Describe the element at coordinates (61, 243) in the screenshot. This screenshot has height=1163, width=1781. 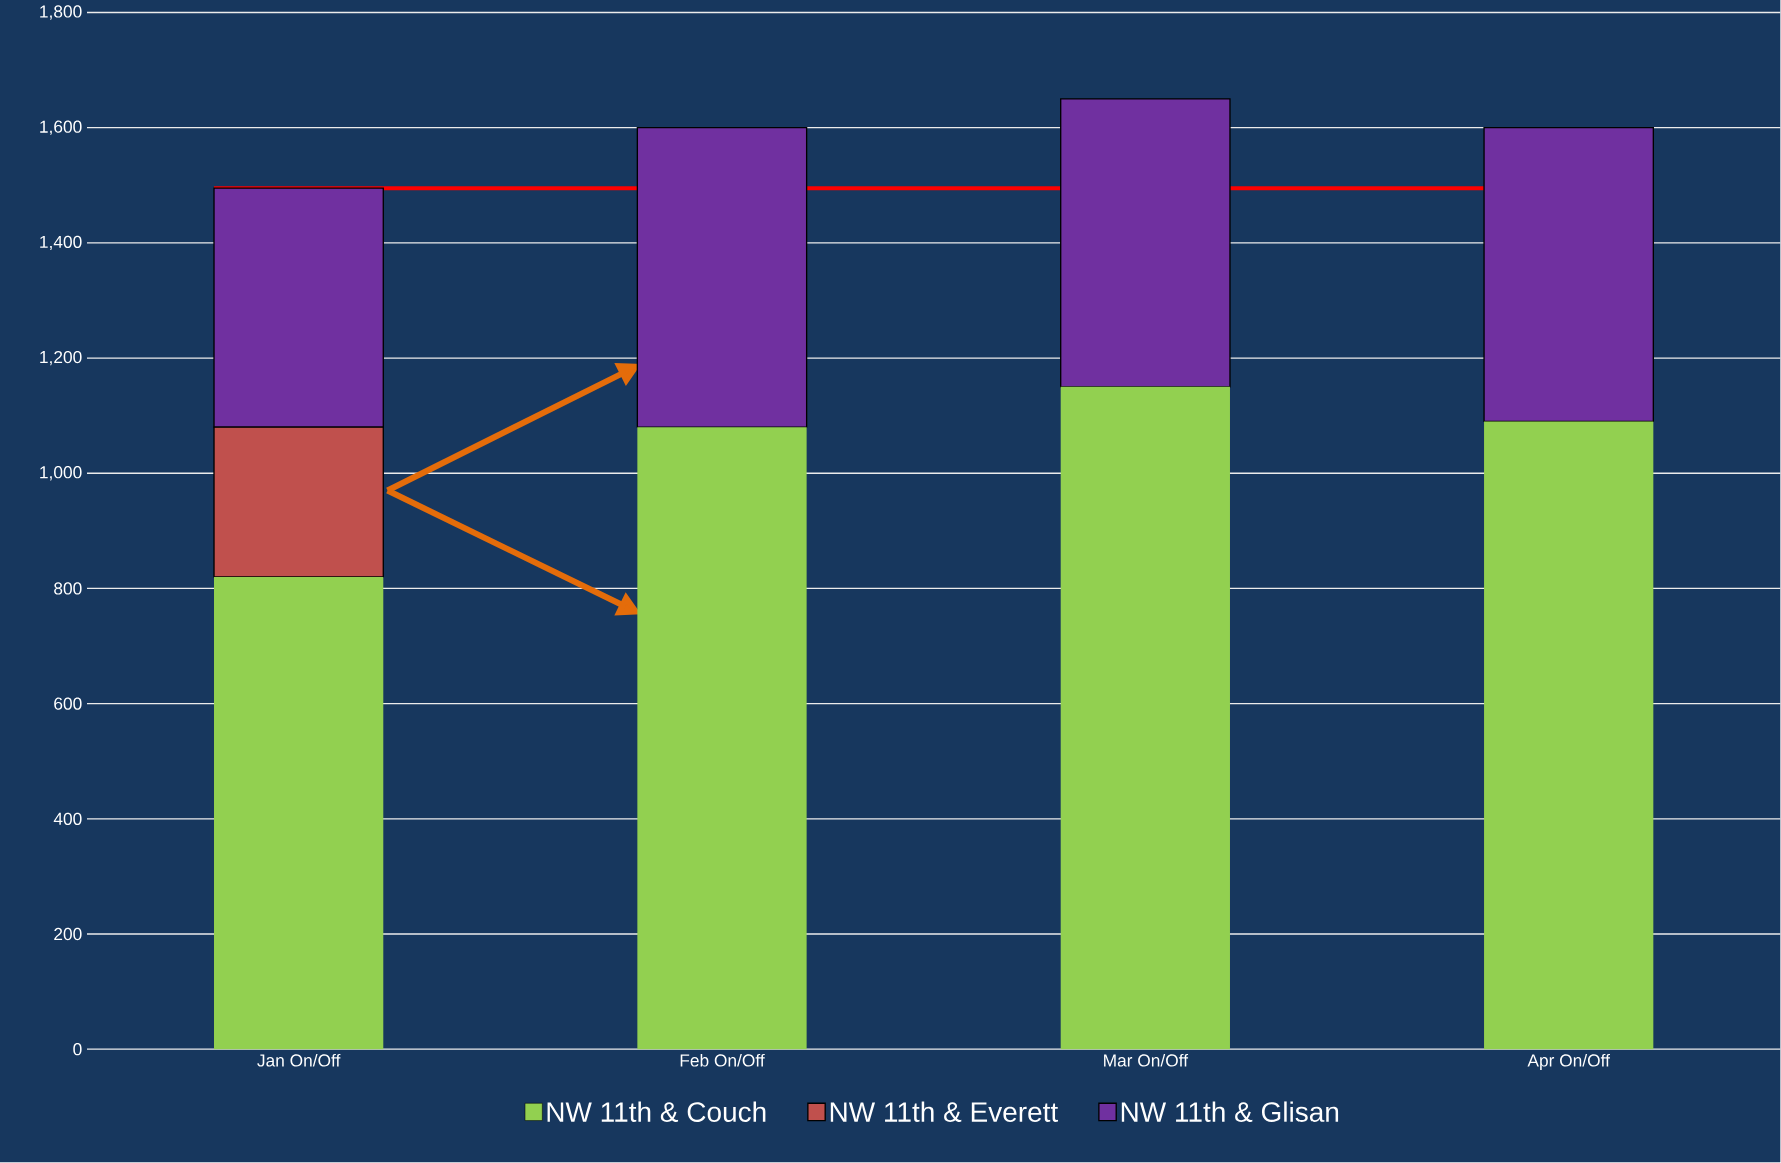
I see `y-tick-label: 1,400` at that location.